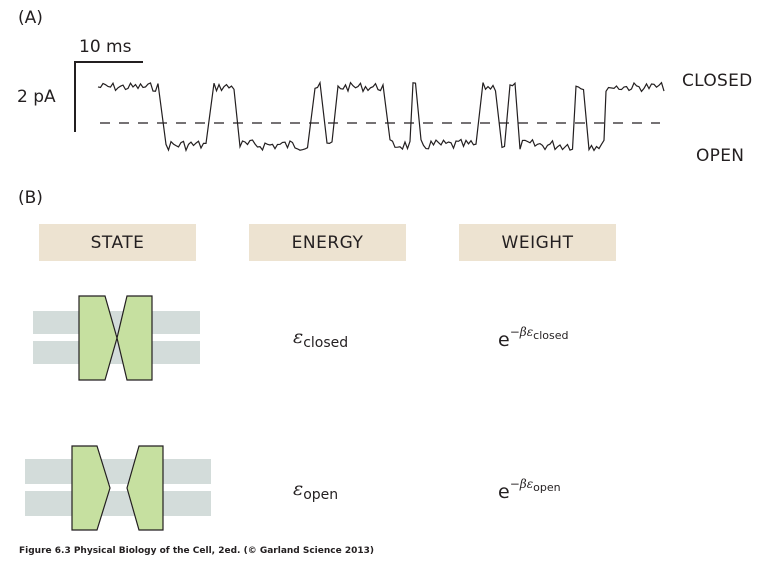  Describe the element at coordinates (327, 242) in the screenshot. I see `energy-column-header: ENERGY` at that location.